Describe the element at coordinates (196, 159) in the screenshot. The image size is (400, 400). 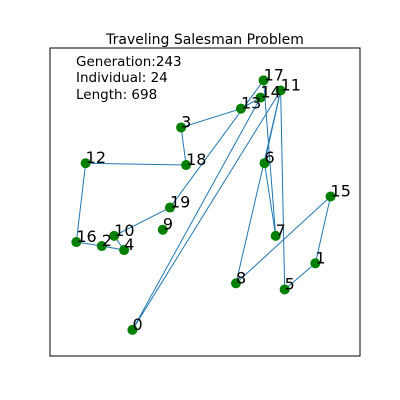
I see `city-label-18: 18` at that location.